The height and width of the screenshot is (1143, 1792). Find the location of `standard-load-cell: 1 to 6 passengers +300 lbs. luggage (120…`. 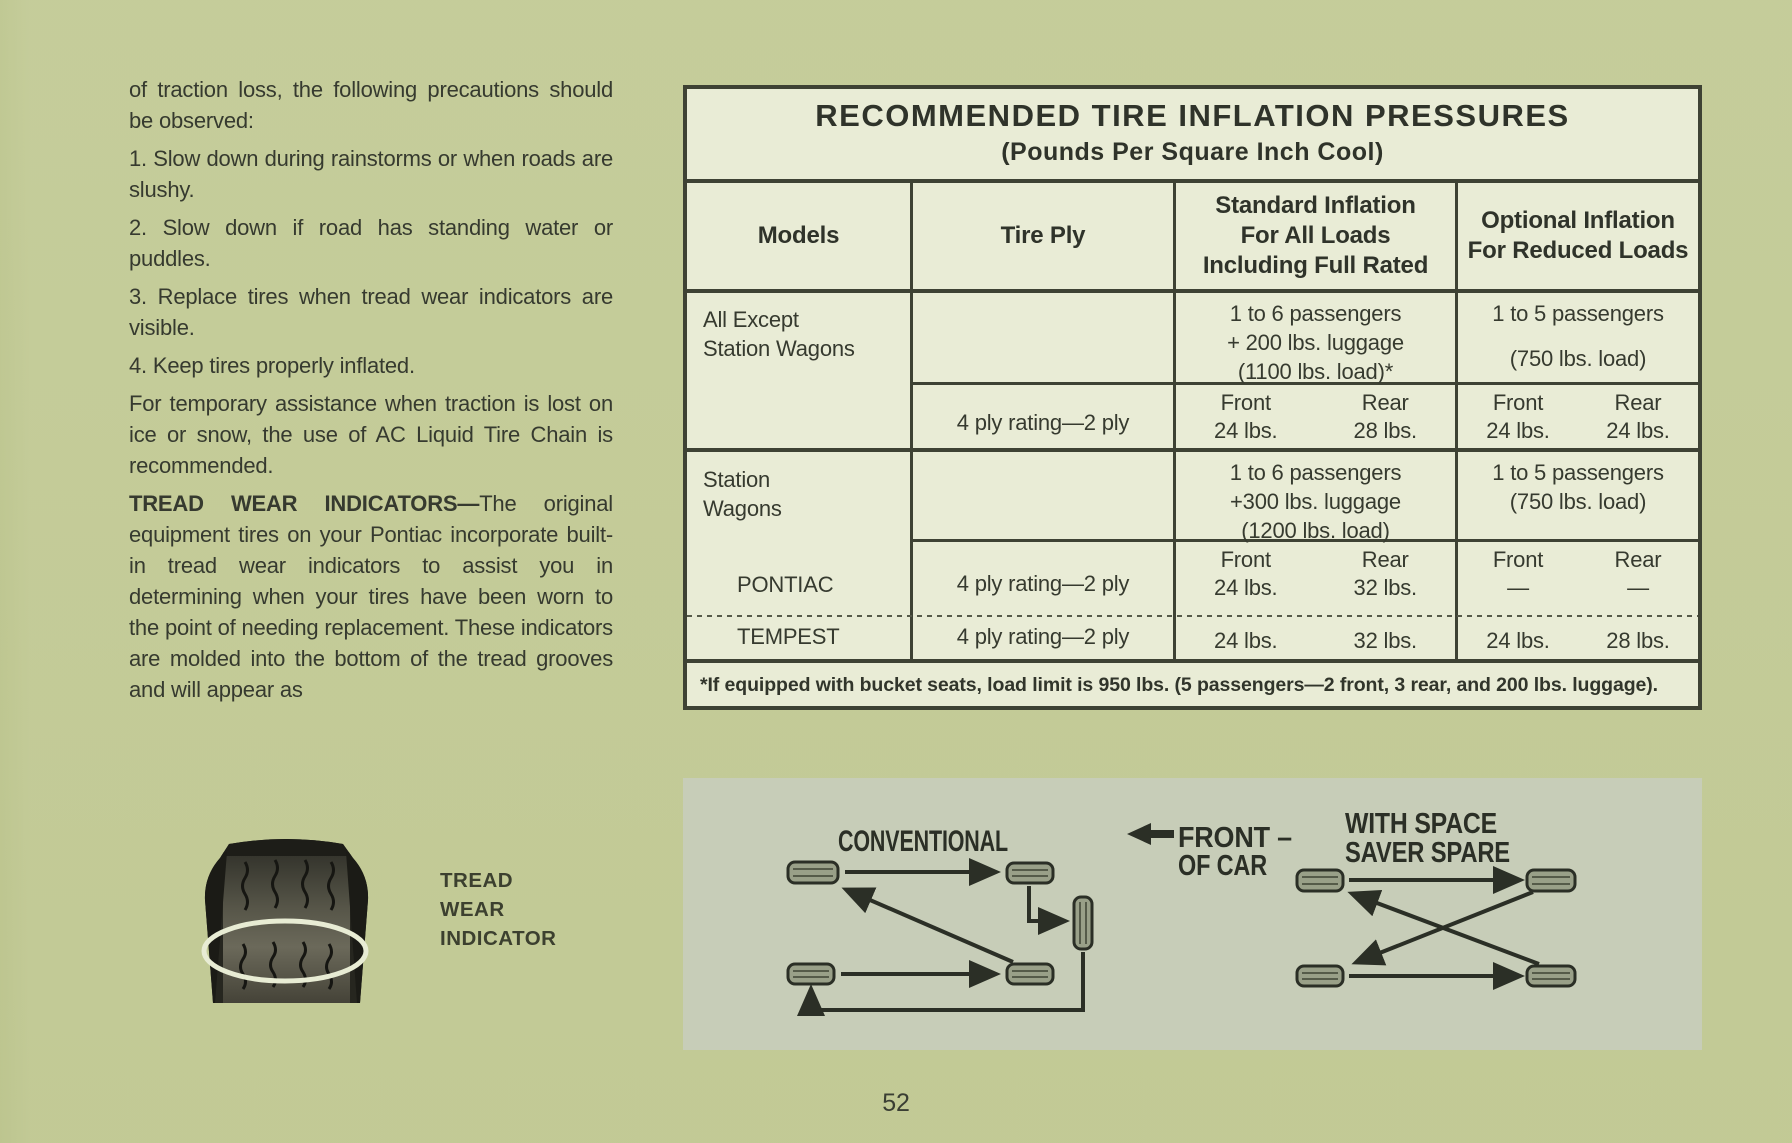

standard-load-cell: 1 to 6 passengers +300 lbs. luggage (120… is located at coordinates (1317, 497).